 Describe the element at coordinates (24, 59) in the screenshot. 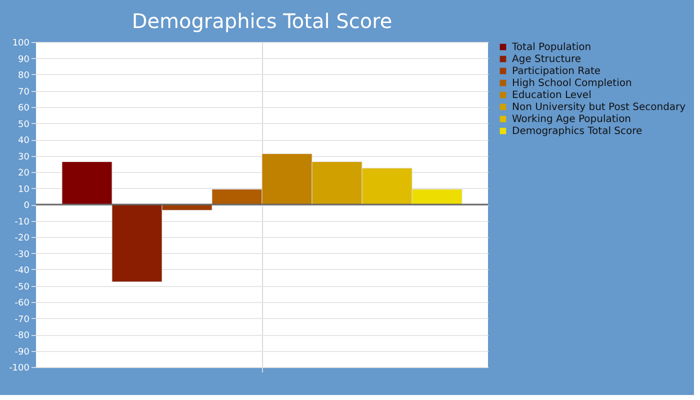

I see `y-tick-label: 90` at that location.